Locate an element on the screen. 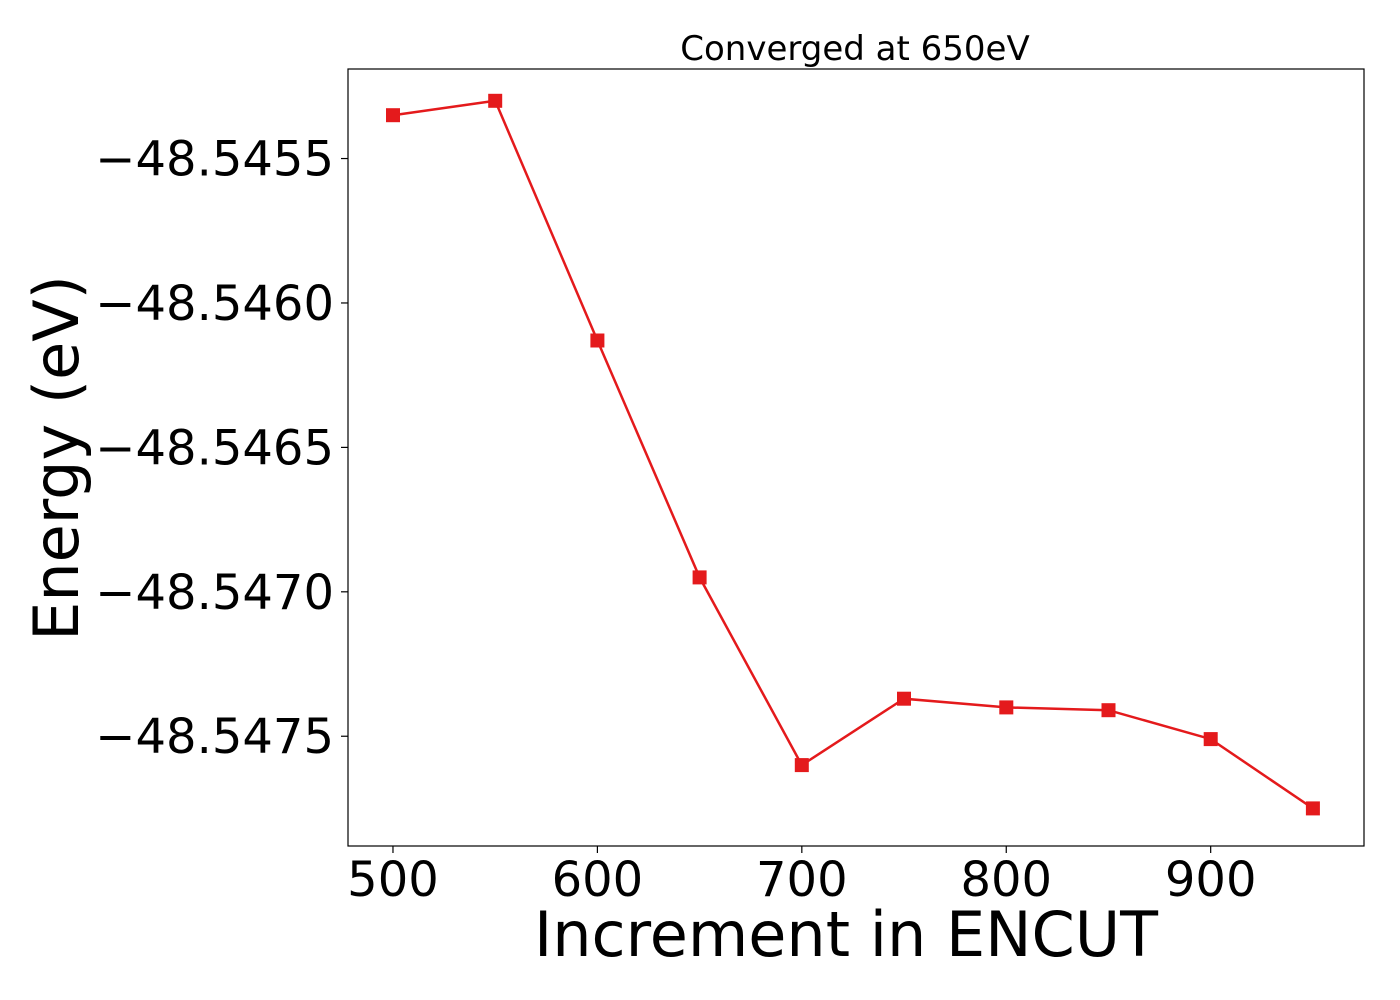 The height and width of the screenshot is (1000, 1400). x-tick-label: 700 is located at coordinates (802, 880).